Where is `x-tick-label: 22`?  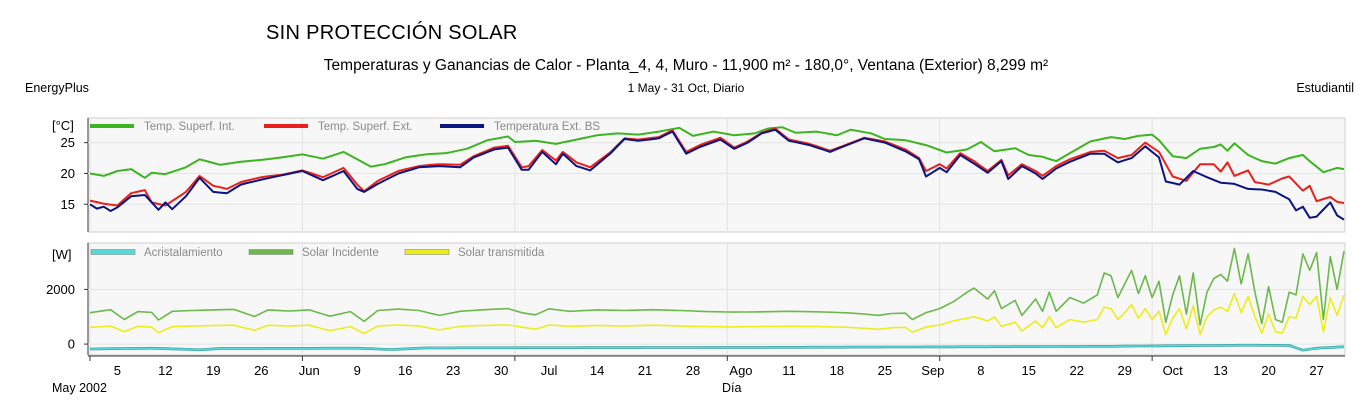 x-tick-label: 22 is located at coordinates (1077, 370).